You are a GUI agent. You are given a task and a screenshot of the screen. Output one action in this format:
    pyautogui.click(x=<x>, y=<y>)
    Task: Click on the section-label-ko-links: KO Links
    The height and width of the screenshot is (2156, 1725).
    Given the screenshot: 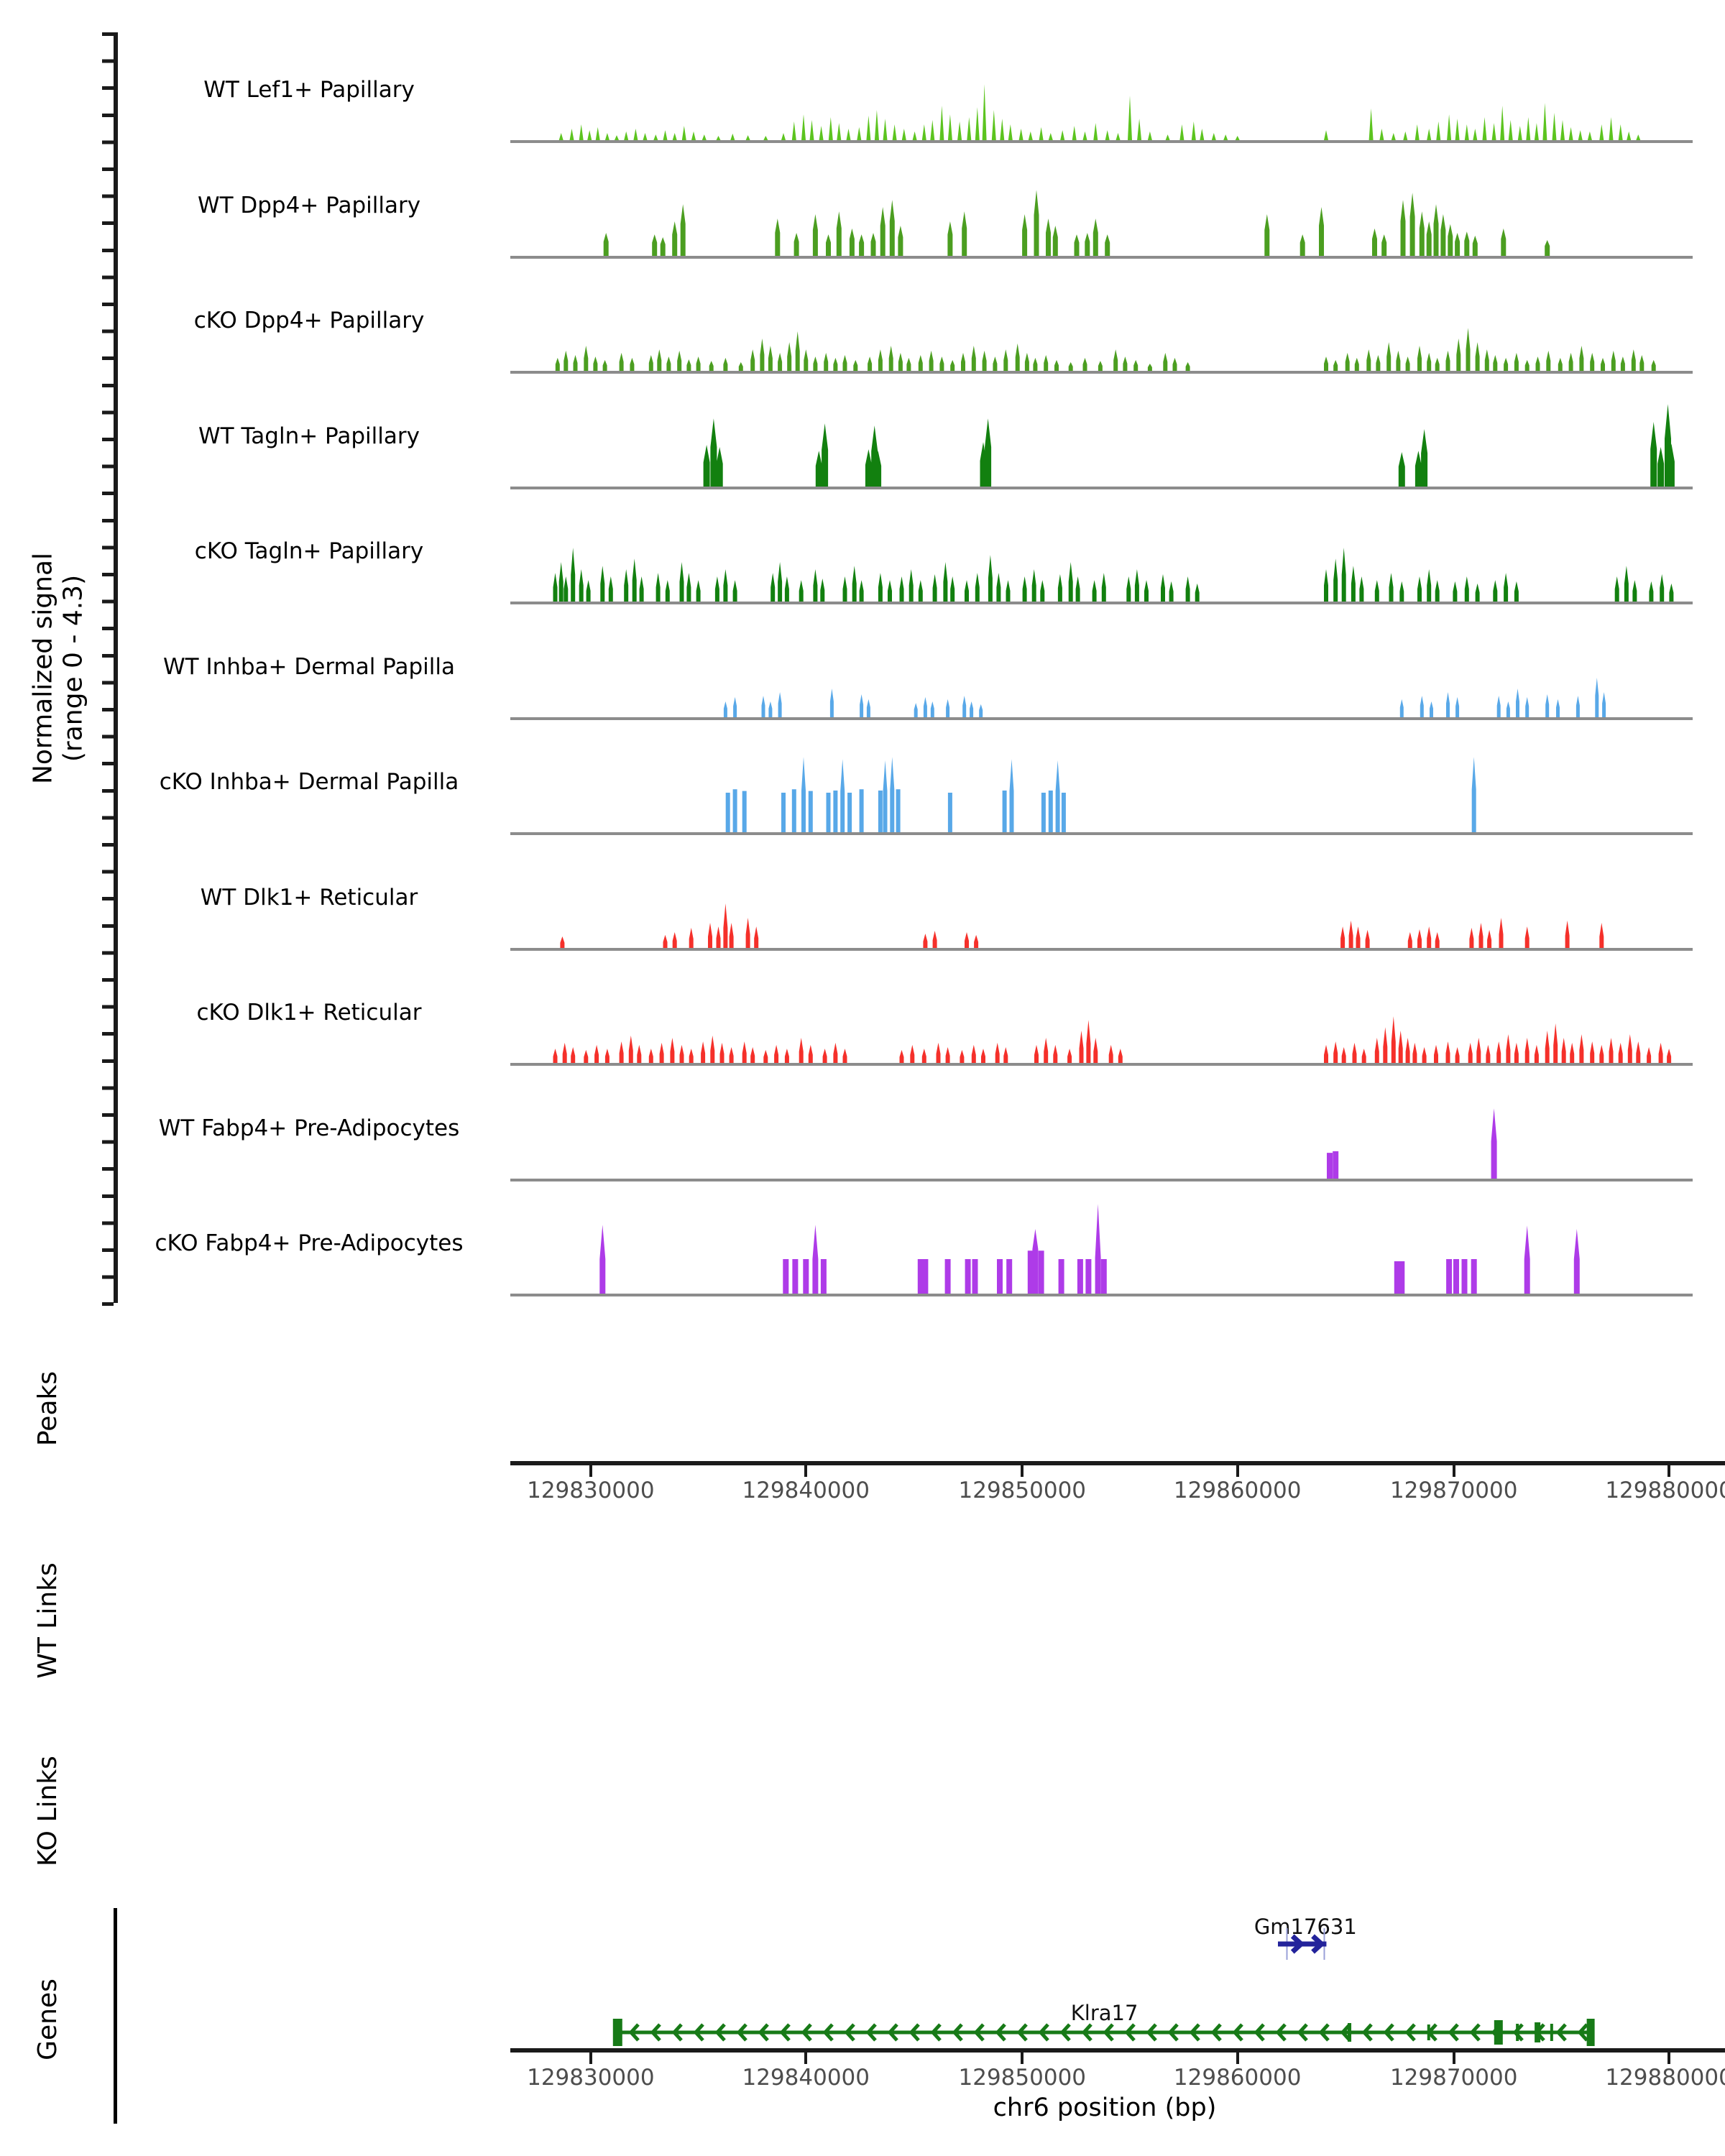 What is the action you would take?
    pyautogui.click(x=47, y=1811)
    